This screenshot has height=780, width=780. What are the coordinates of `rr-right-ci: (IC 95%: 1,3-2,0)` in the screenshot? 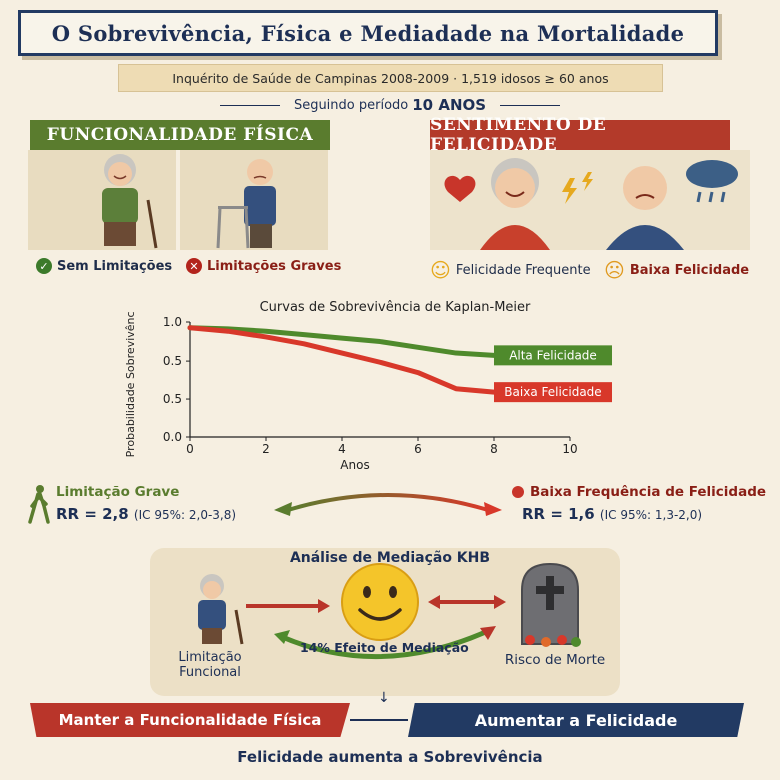 It's located at (651, 515).